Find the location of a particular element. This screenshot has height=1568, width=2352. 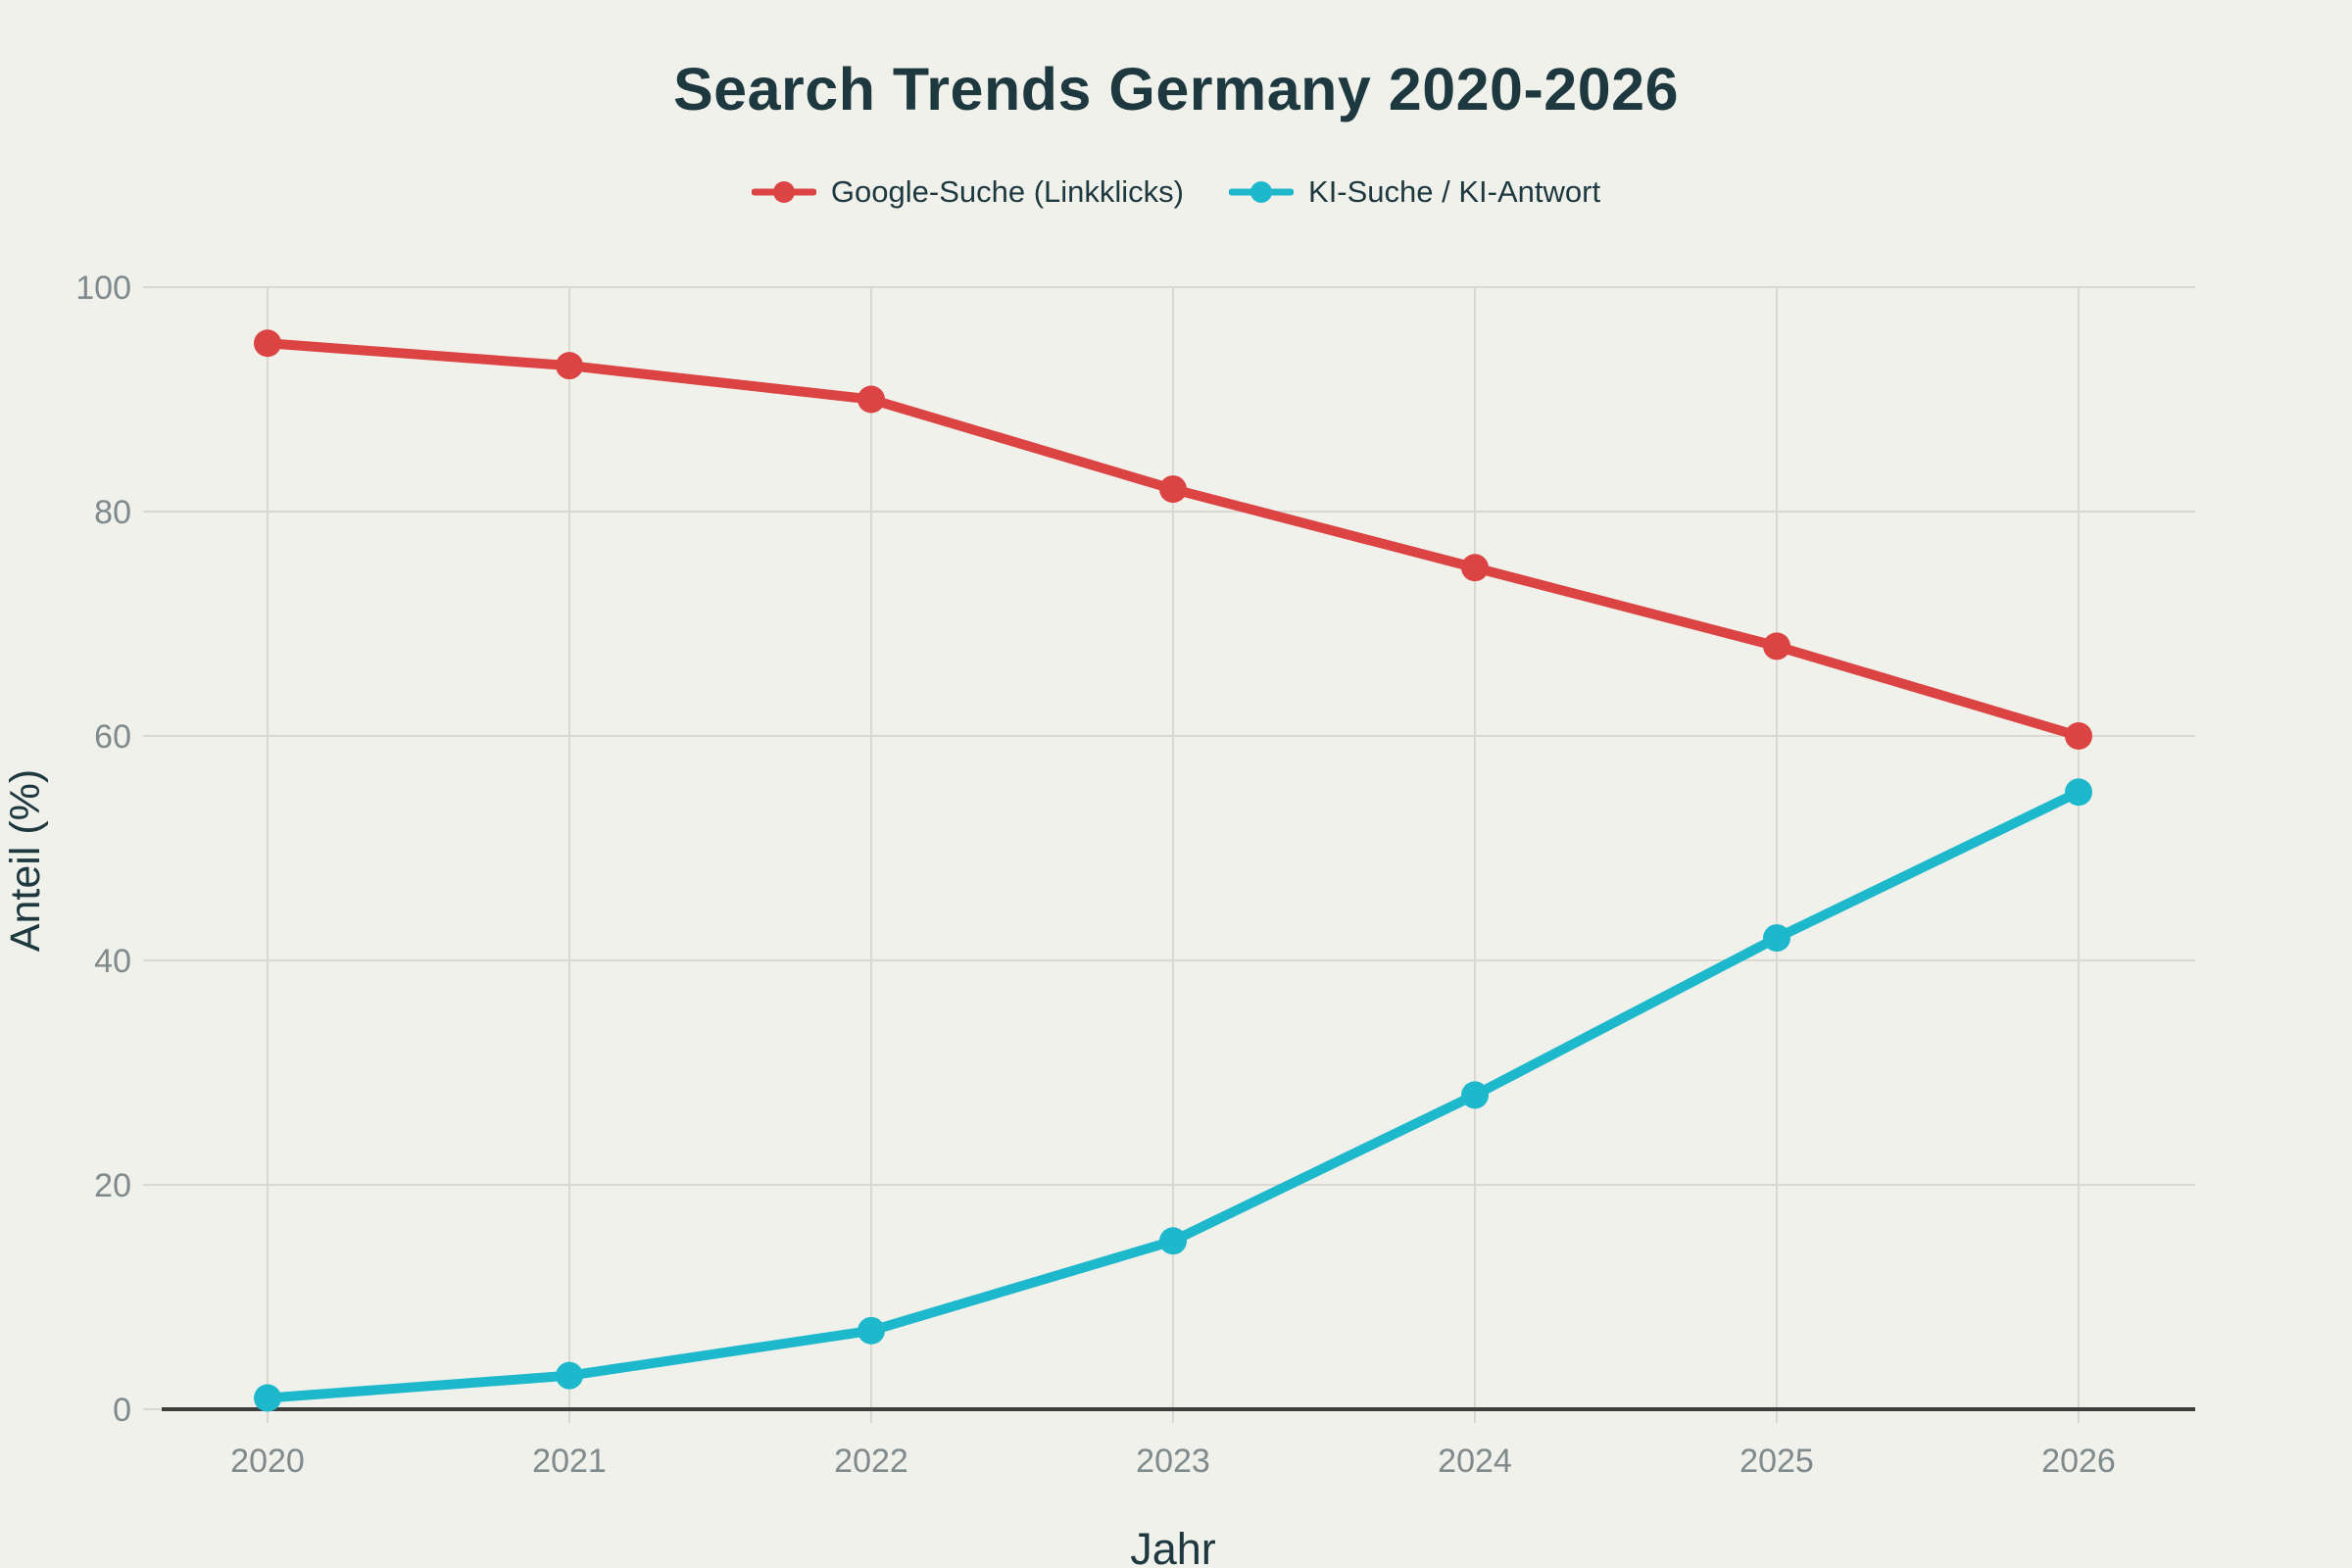

svg-text: Anteil (%) is located at coordinates (25, 860).